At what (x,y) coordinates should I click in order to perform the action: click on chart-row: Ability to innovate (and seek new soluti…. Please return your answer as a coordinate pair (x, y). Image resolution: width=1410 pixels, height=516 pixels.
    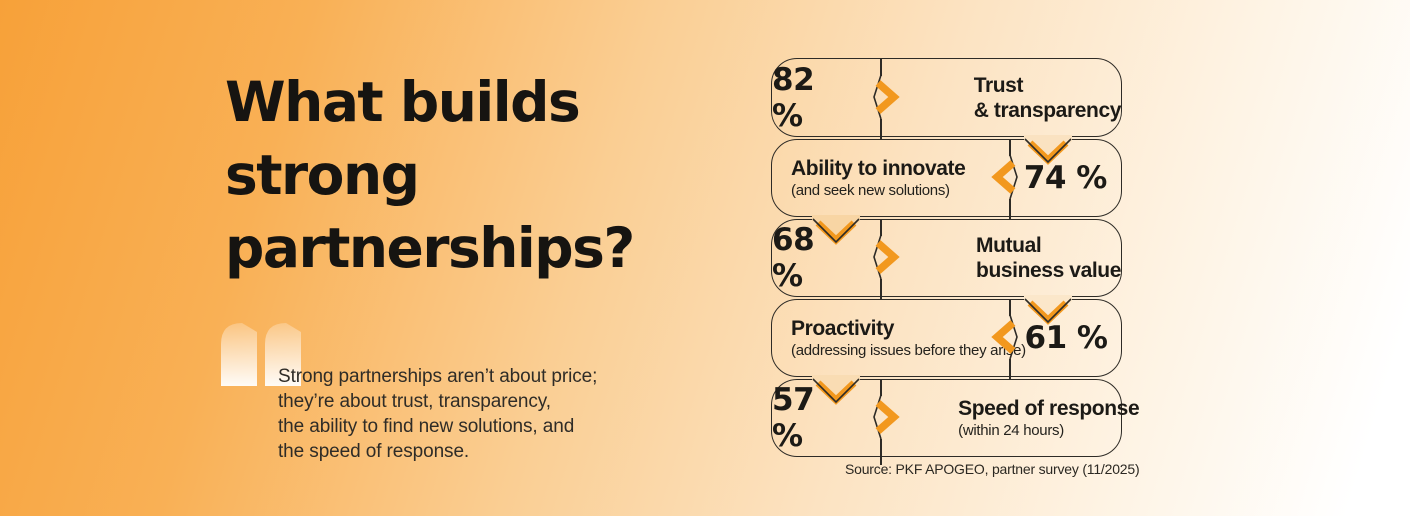
    Looking at the image, I should click on (946, 178).